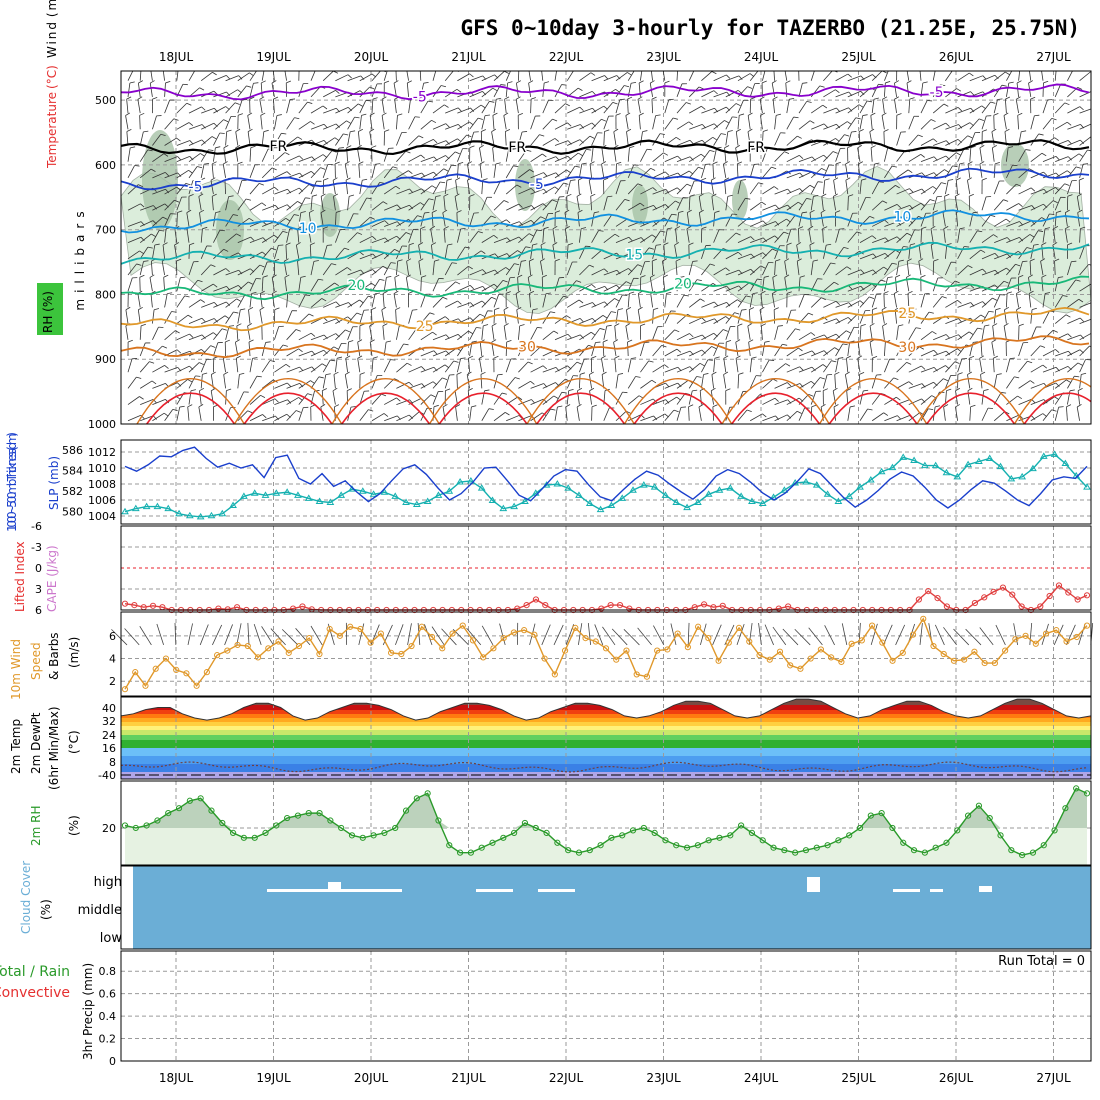 Image resolution: width=1100 pixels, height=1100 pixels. What do you see at coordinates (191, 408) in the screenshot?
I see `hot-loop` at bounding box center [191, 408].